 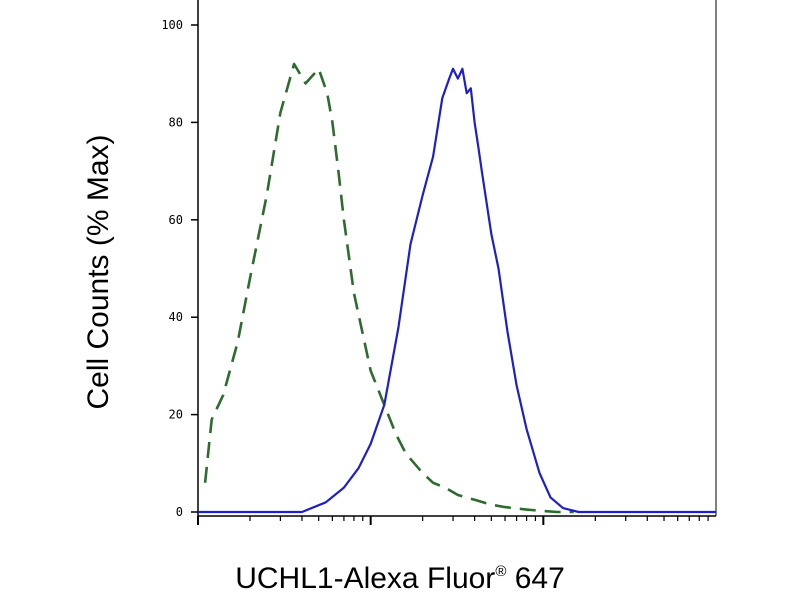 What do you see at coordinates (172, 25) in the screenshot?
I see `y-tick-label: 100` at bounding box center [172, 25].